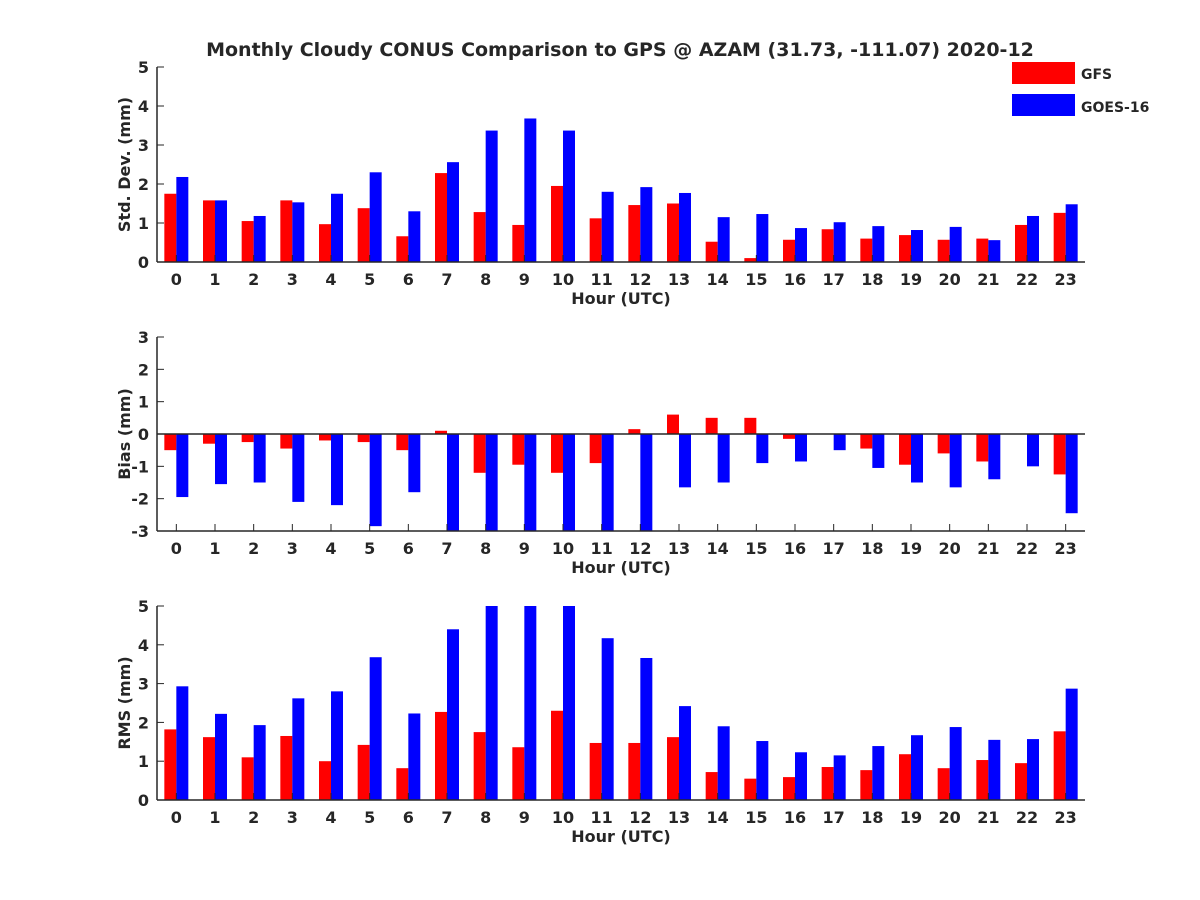  I want to click on rms-y-tick-label: 3, so click(143, 684).